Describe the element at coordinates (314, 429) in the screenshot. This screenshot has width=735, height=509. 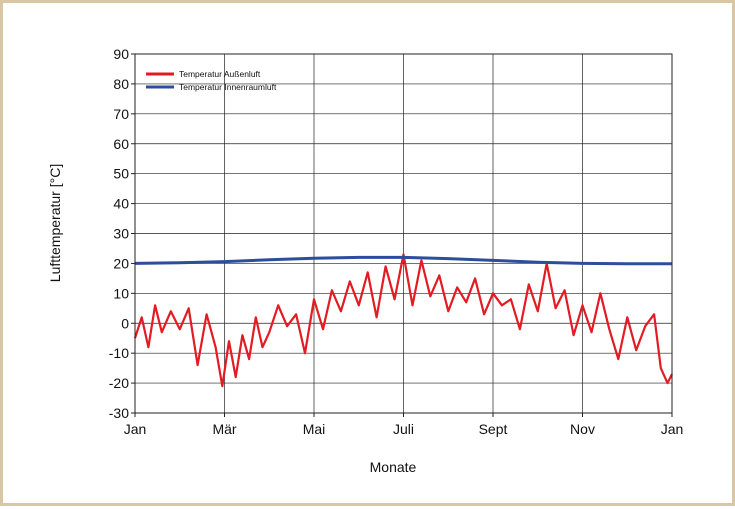
I see `x-tick-label: Mai` at that location.